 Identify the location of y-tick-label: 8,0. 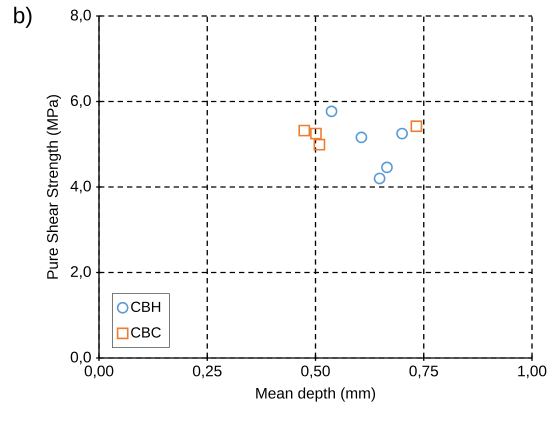
(80, 16).